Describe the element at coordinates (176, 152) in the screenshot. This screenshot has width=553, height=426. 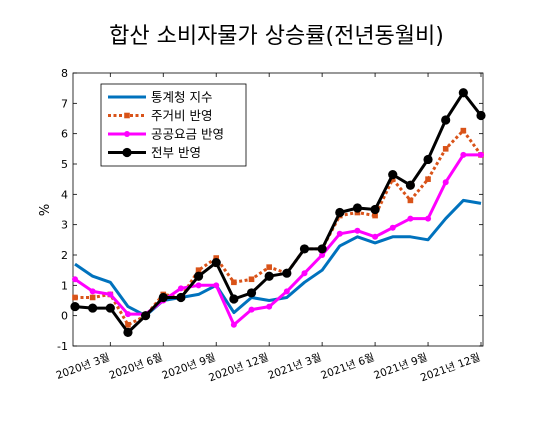
I see `legend-label: 전부 반영` at that location.